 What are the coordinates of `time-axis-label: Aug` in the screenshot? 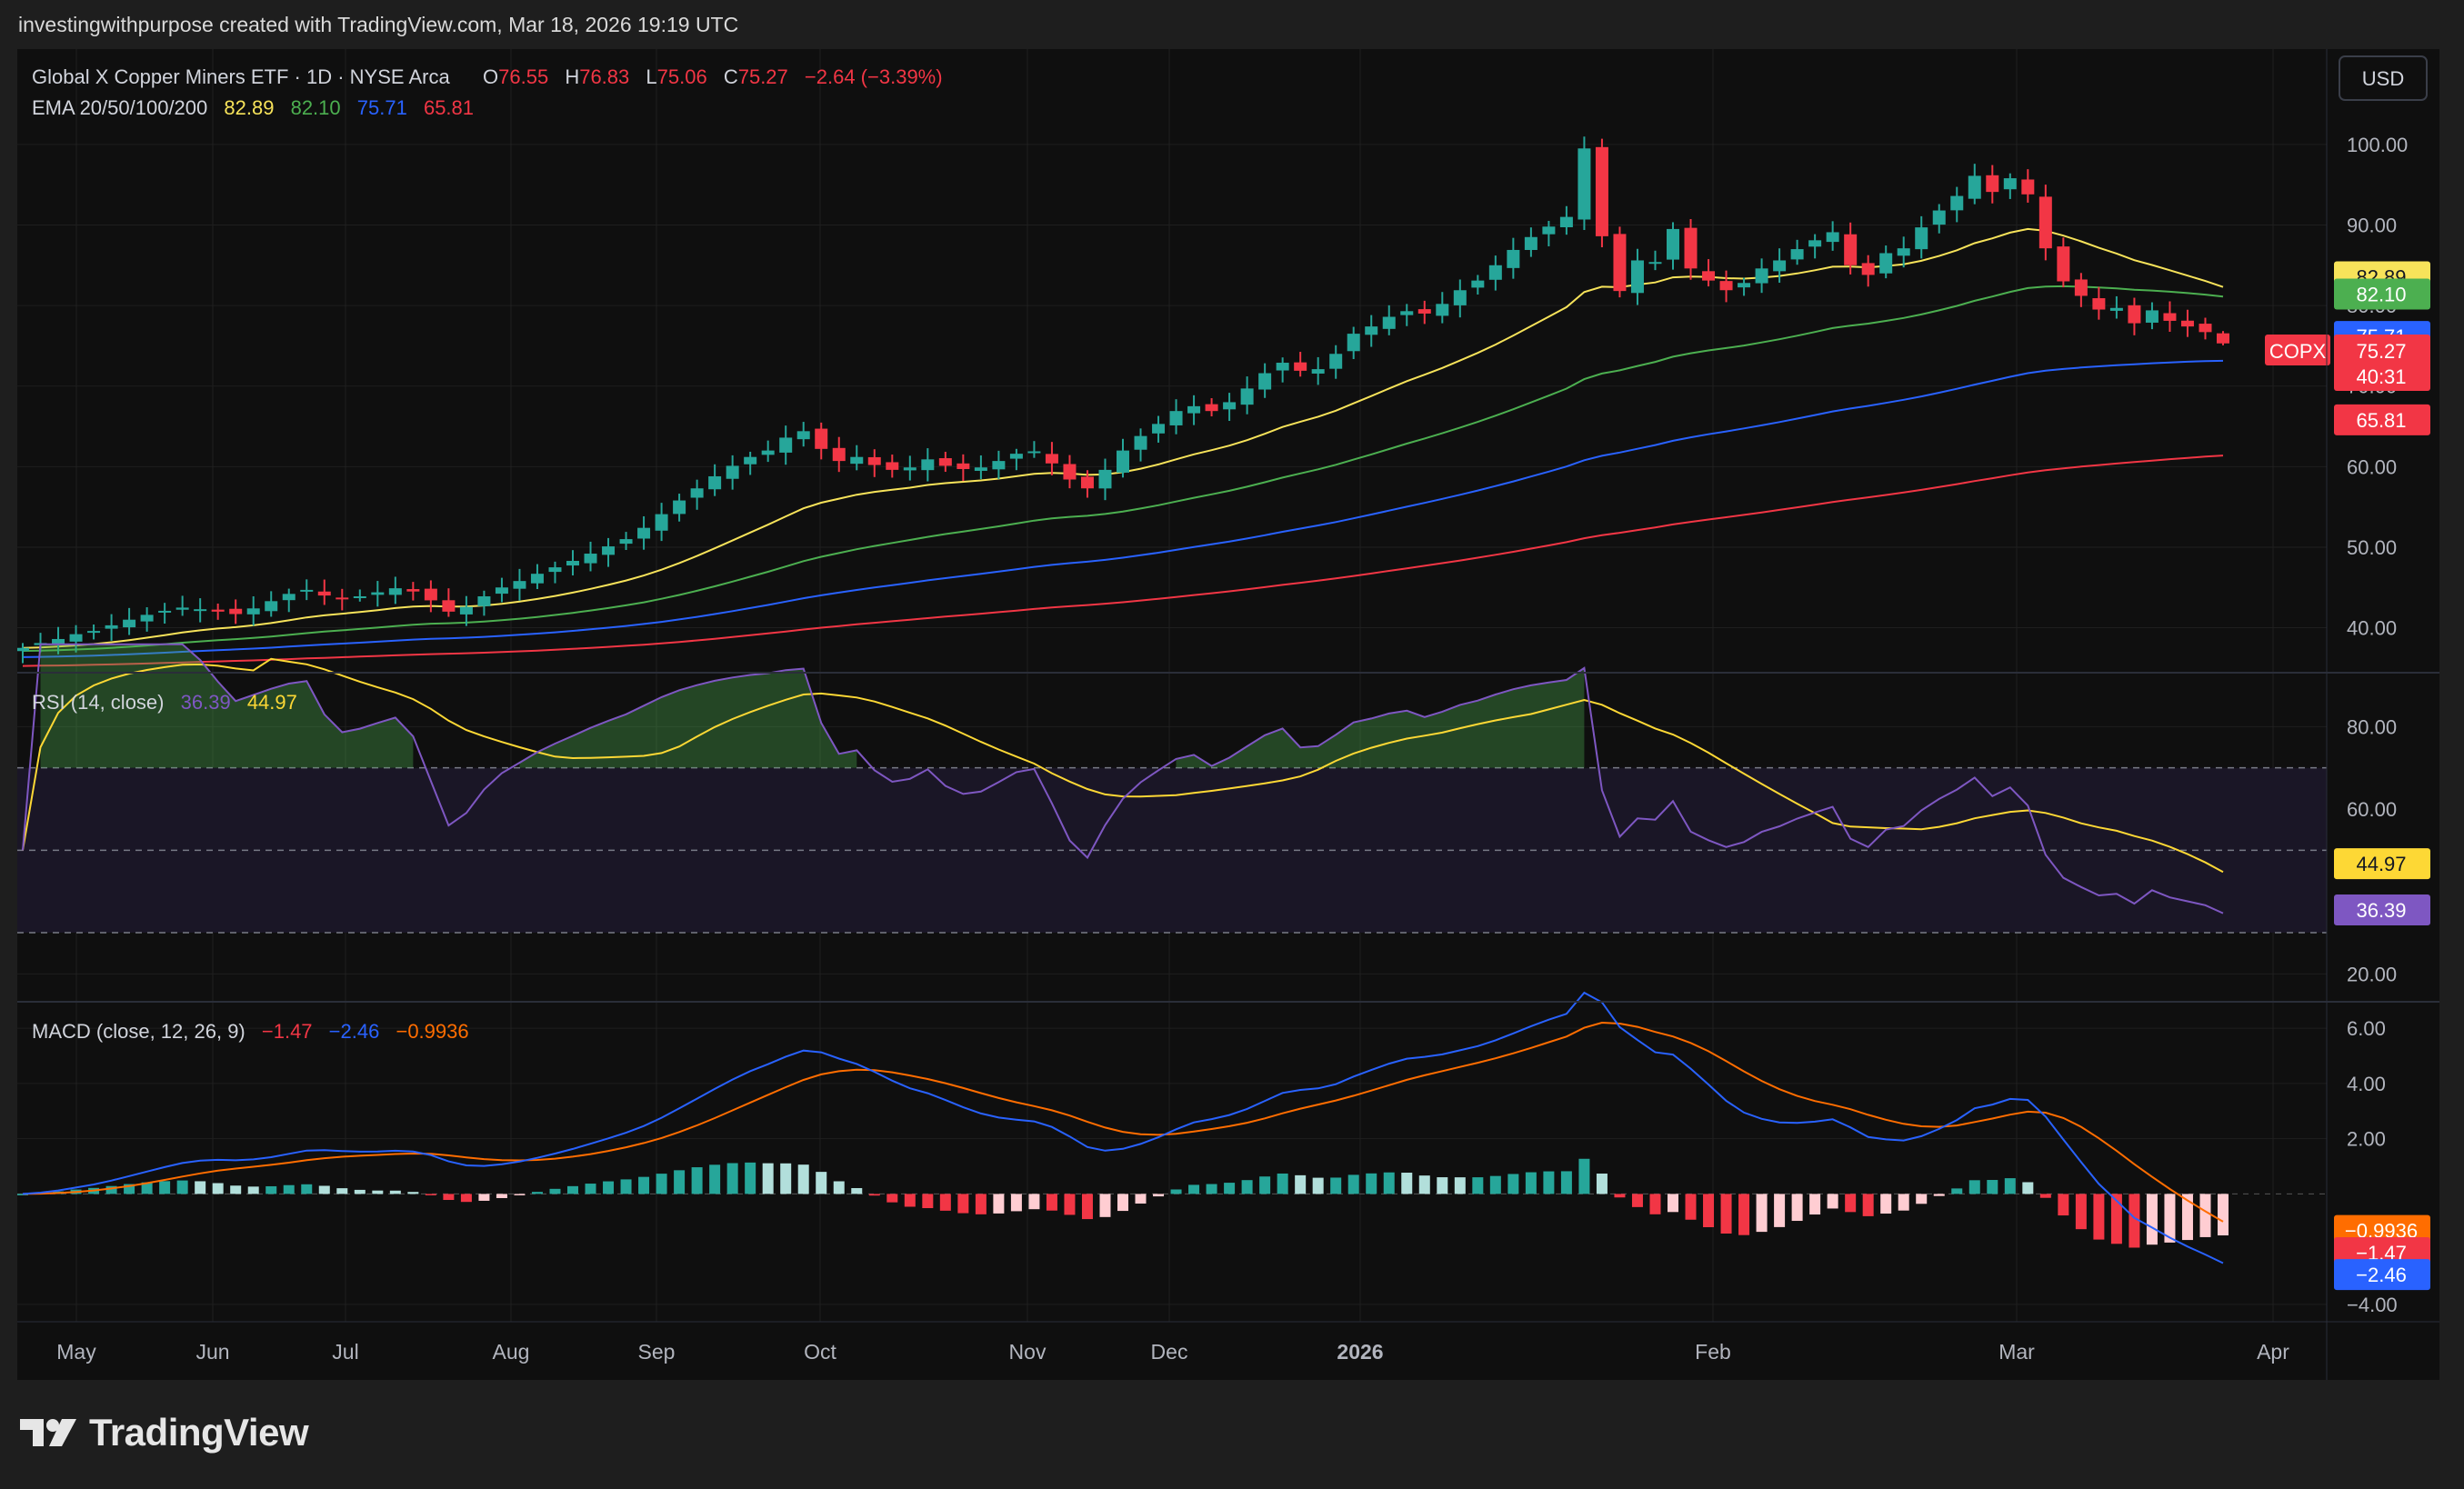 It's located at (512, 1352).